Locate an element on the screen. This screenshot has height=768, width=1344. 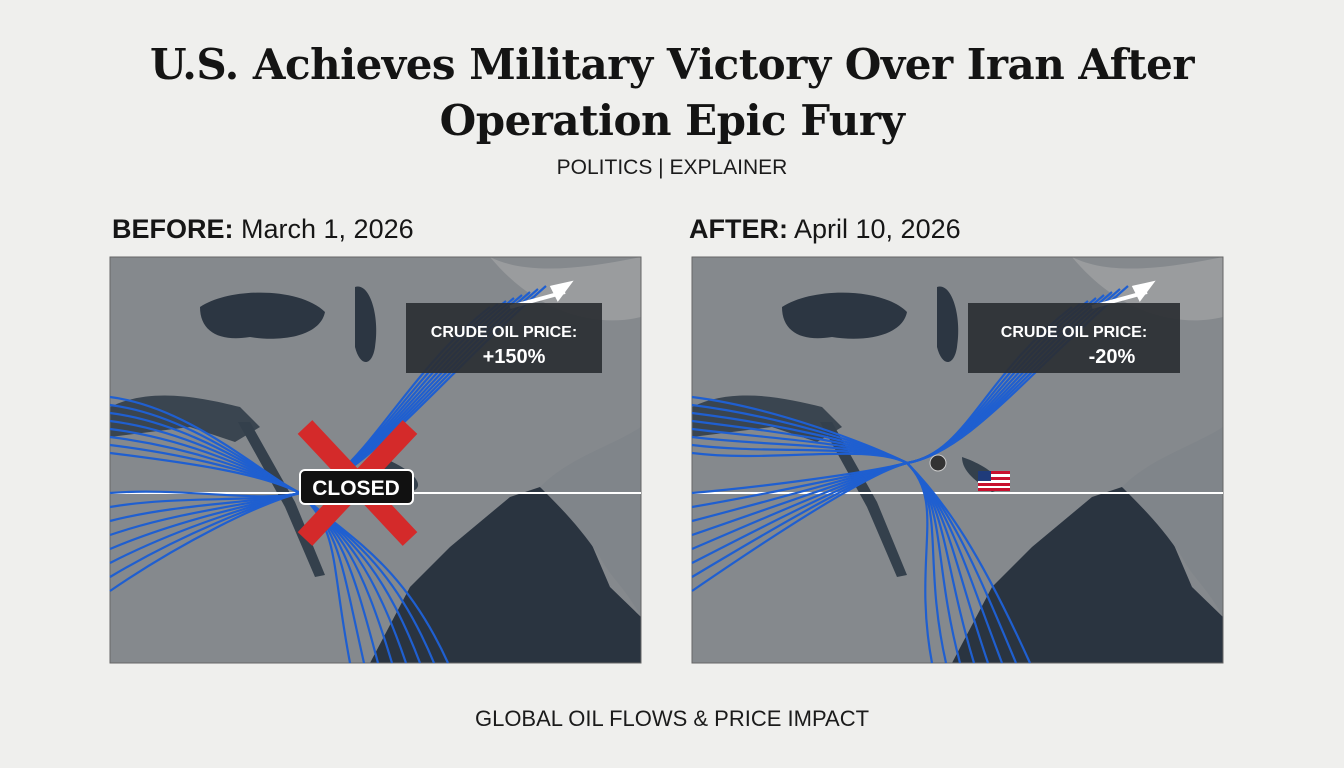
panel-label: AFTER: is located at coordinates (738, 229).